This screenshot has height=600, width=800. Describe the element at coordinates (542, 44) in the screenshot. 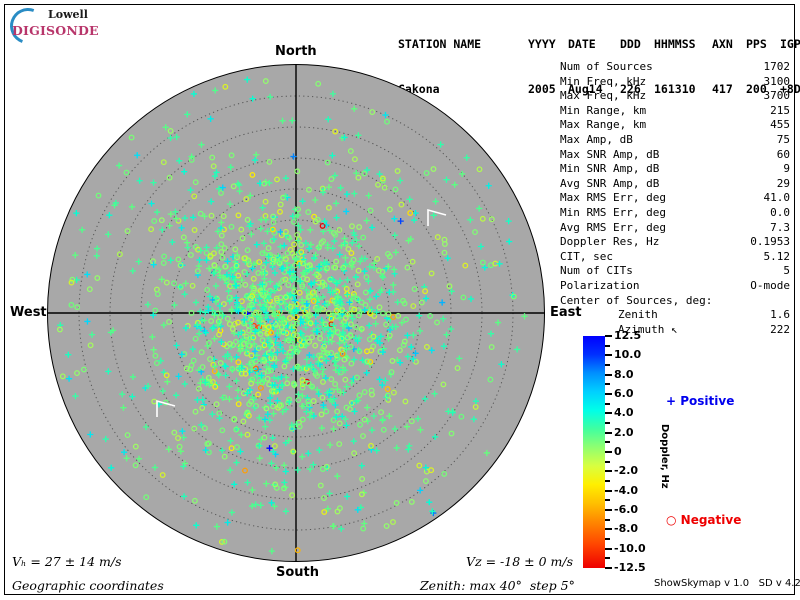

I see `header-yyyy: YYYY` at that location.